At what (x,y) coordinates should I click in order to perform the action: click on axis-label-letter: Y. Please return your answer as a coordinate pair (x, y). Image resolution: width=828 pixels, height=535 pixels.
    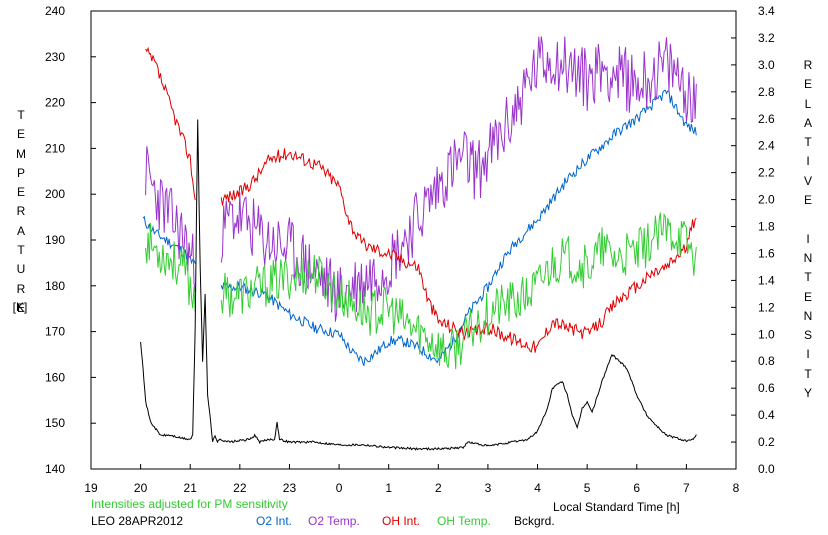
    Looking at the image, I should click on (807, 393).